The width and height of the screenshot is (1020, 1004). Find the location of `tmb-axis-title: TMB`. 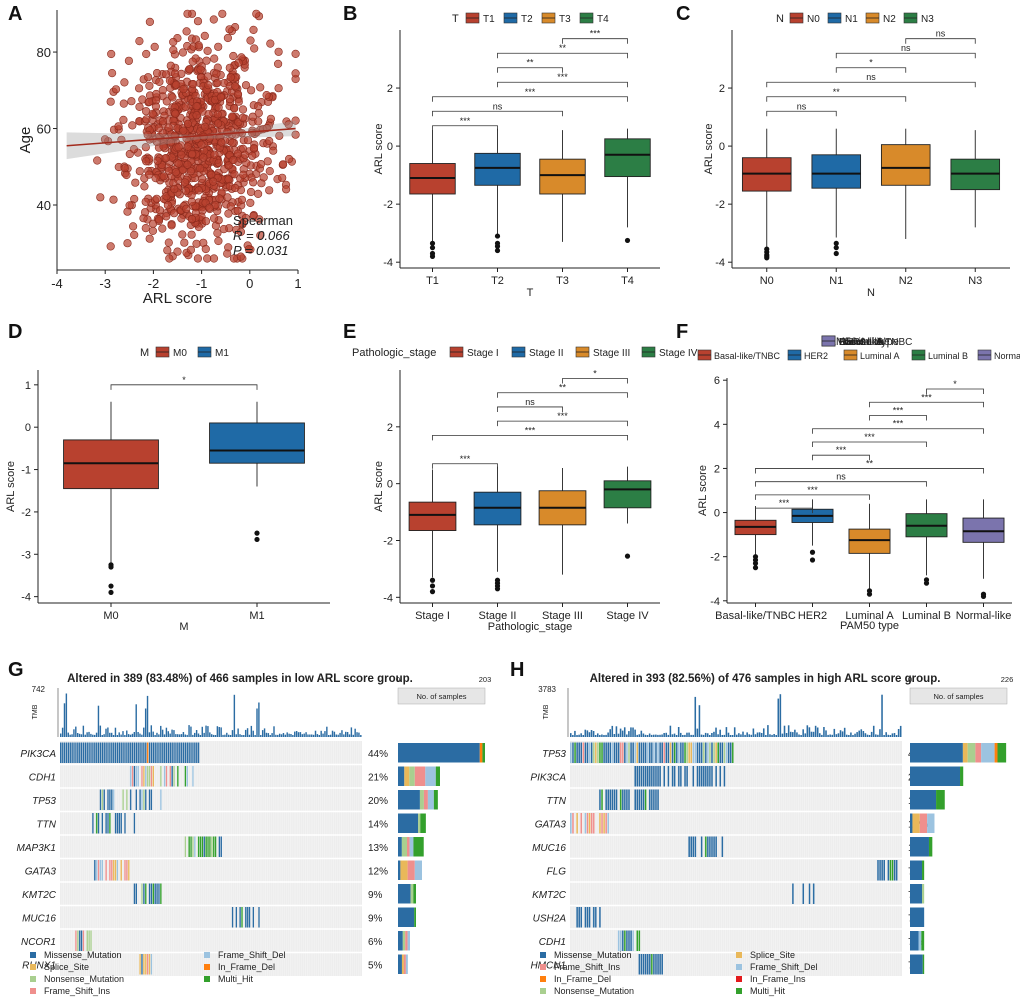

tmb-axis-title: TMB is located at coordinates (546, 711).